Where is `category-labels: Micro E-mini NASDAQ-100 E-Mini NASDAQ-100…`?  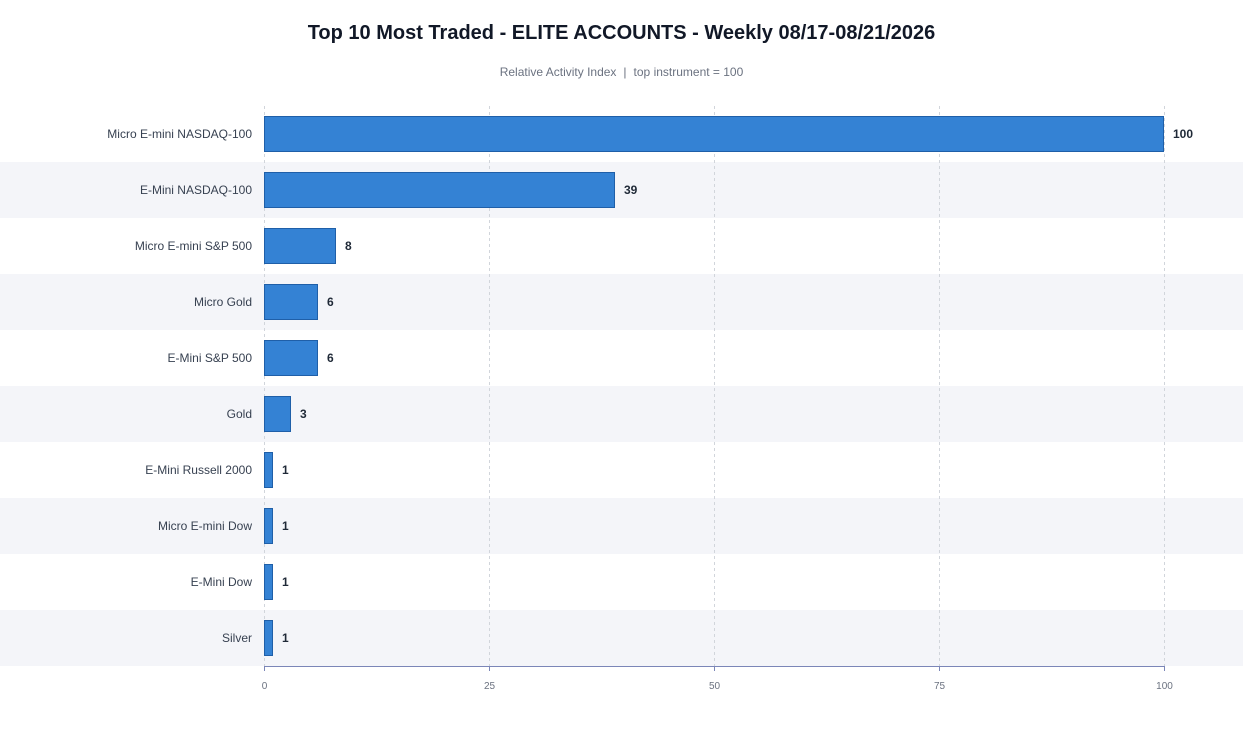 category-labels: Micro E-mini NASDAQ-100 E-Mini NASDAQ-100… is located at coordinates (179, 386).